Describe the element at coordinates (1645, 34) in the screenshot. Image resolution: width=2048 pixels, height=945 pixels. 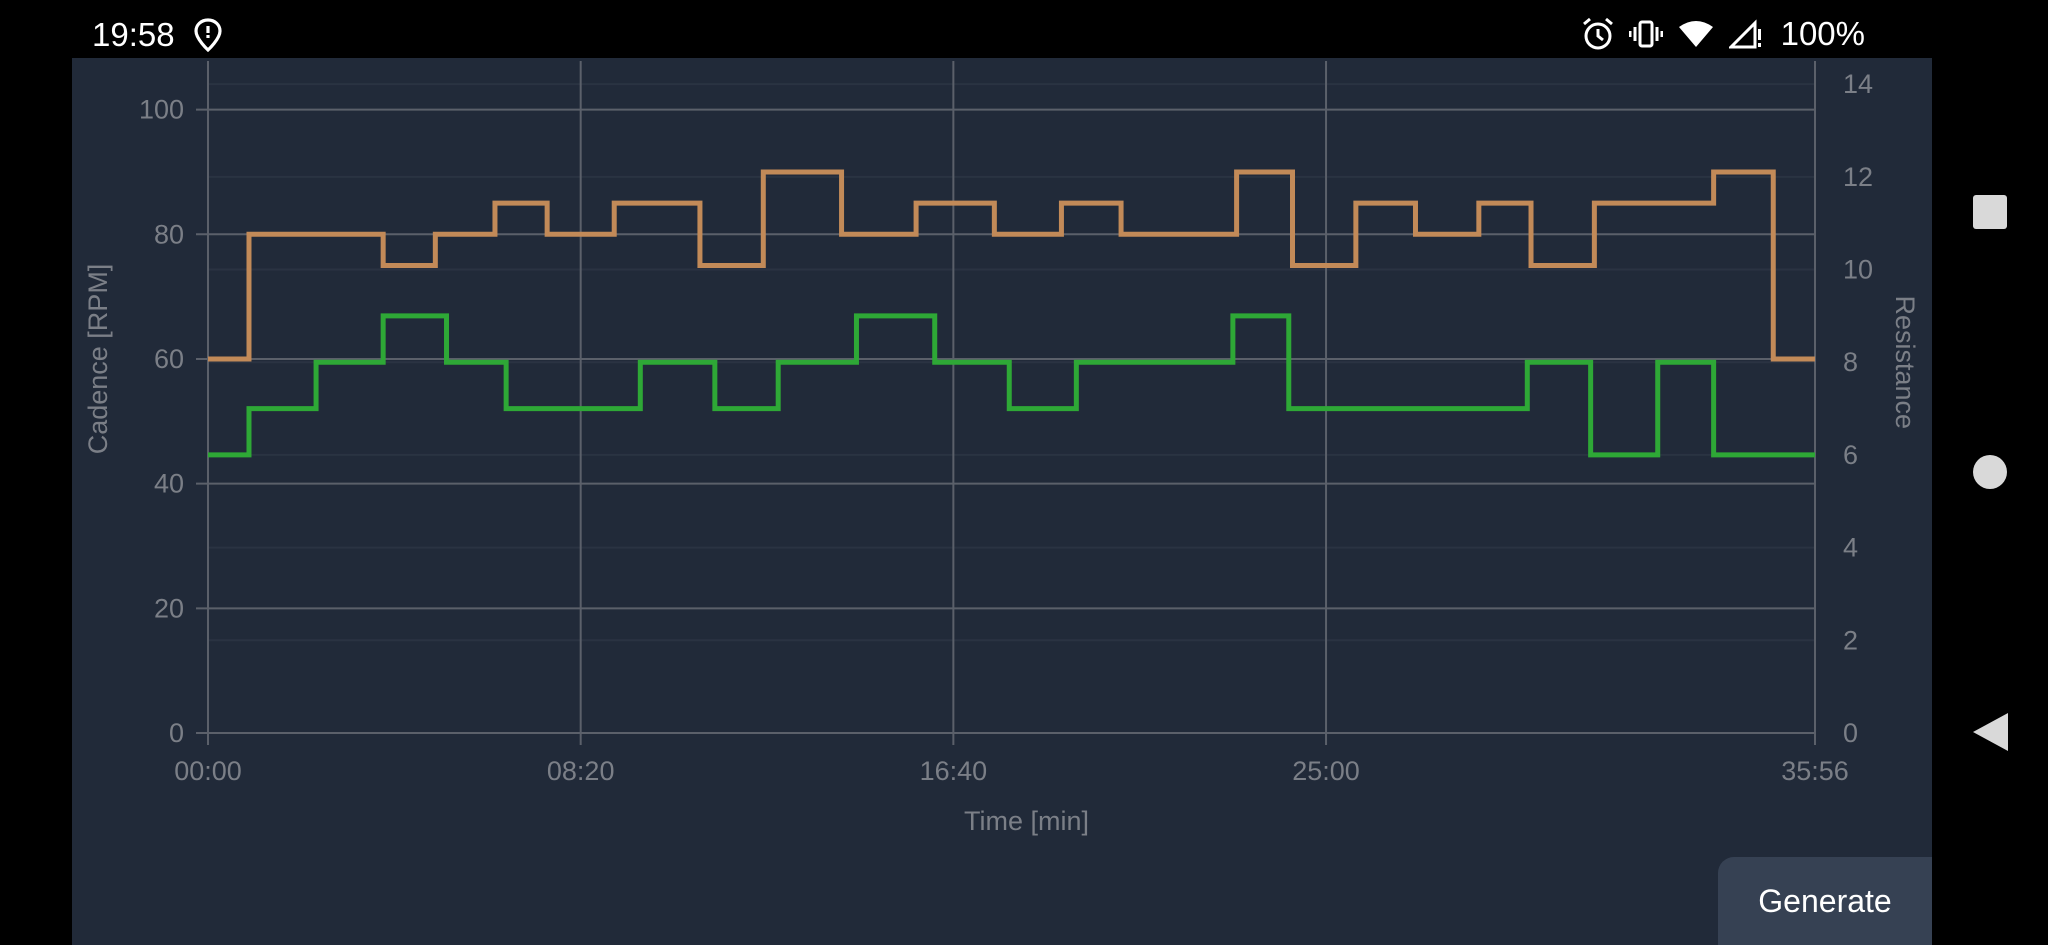
I see `vibrate-icon` at that location.